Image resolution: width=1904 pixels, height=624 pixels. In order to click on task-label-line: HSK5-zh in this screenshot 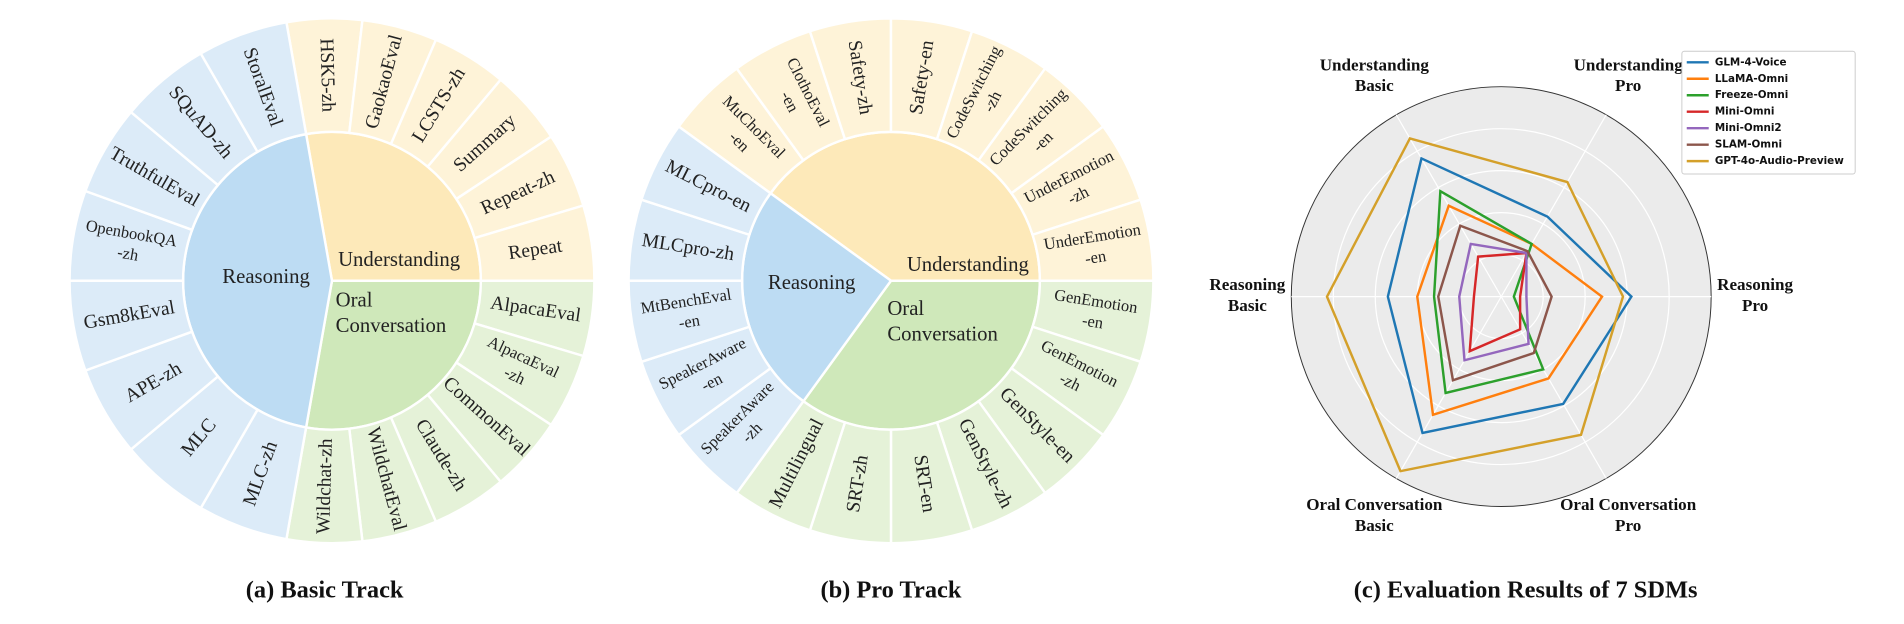, I will do `click(326, 75)`.